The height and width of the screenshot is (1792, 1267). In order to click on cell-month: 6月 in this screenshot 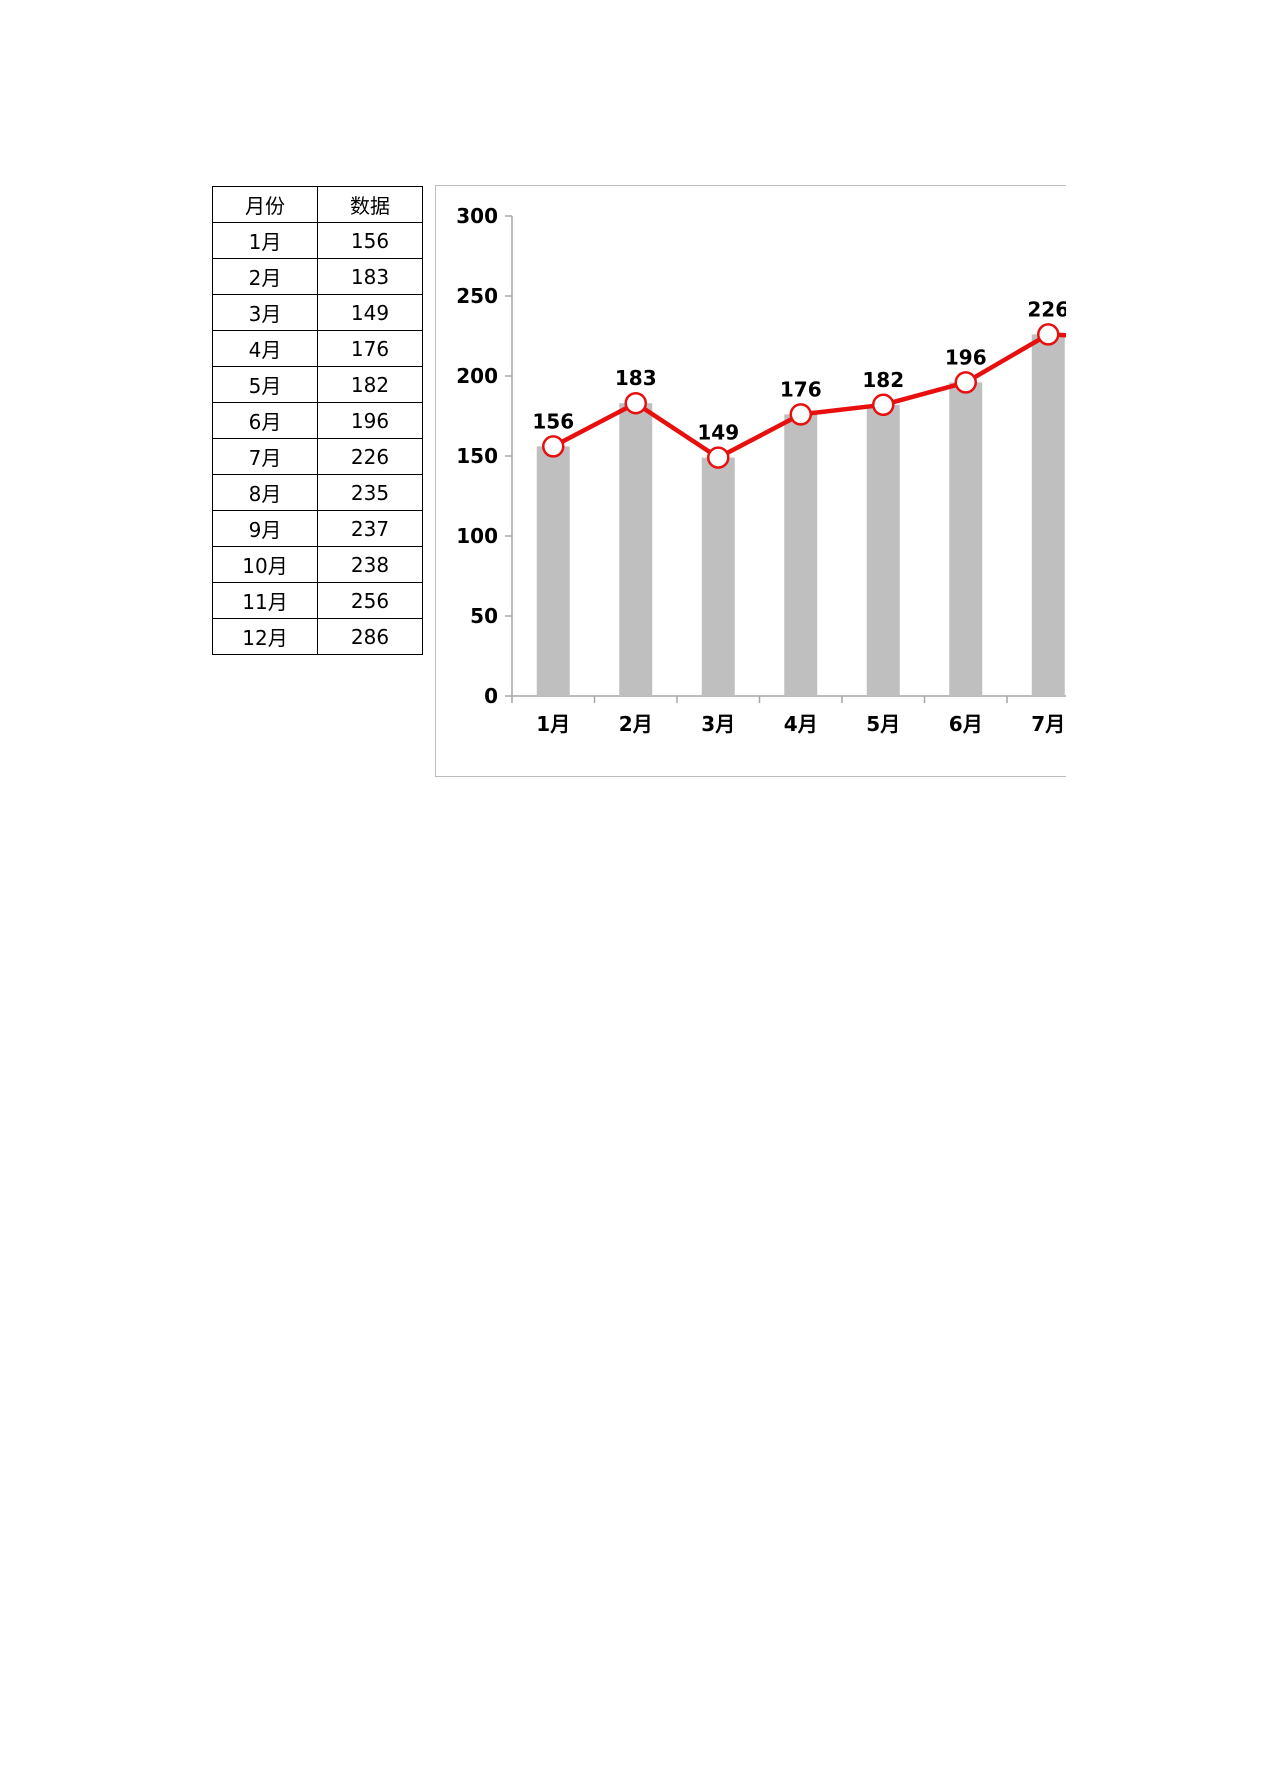, I will do `click(265, 420)`.